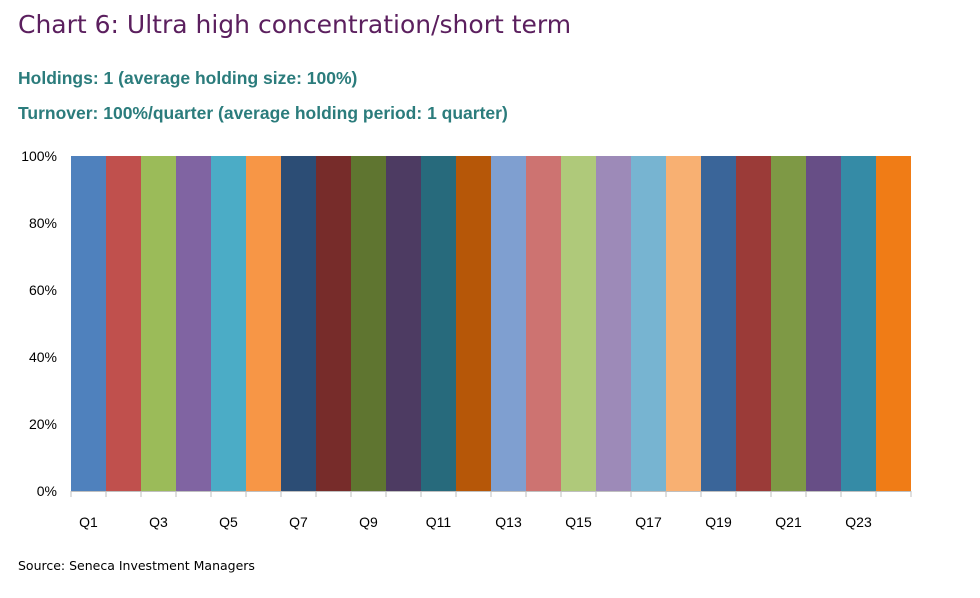 Image resolution: width=980 pixels, height=598 pixels. Describe the element at coordinates (648, 323) in the screenshot. I see `bar-q17` at that location.